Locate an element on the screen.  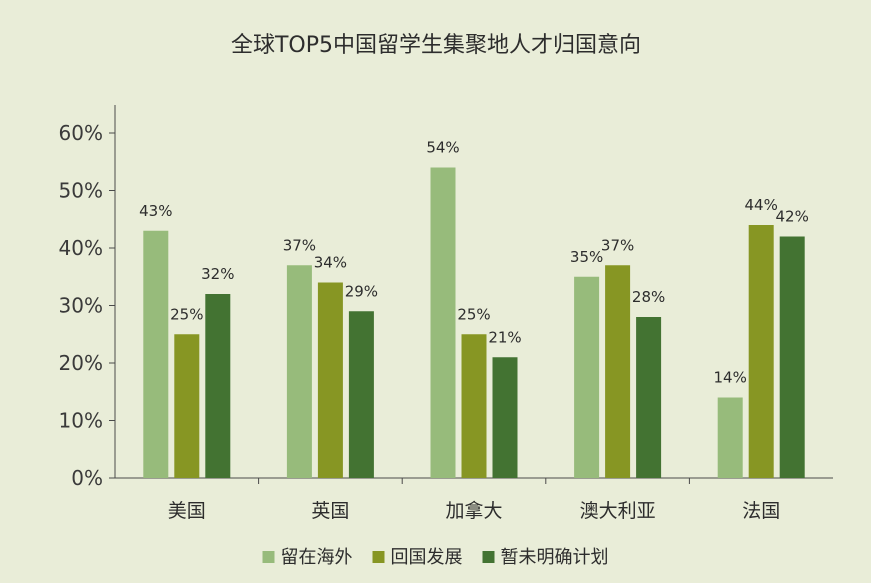
y-tick-label: 60% is located at coordinates (81, 133).